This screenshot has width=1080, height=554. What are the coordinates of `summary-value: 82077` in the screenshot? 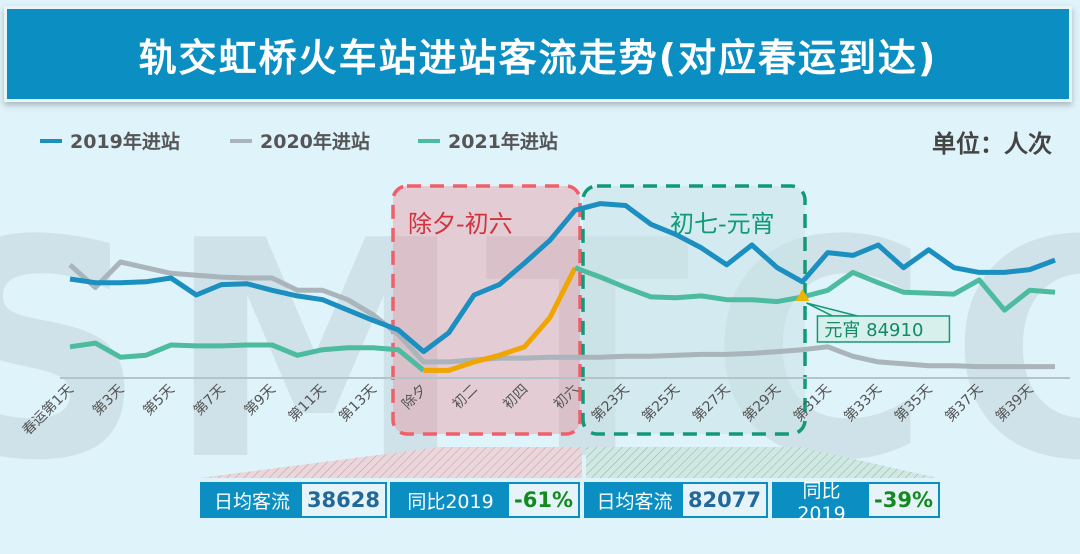 It's located at (724, 500).